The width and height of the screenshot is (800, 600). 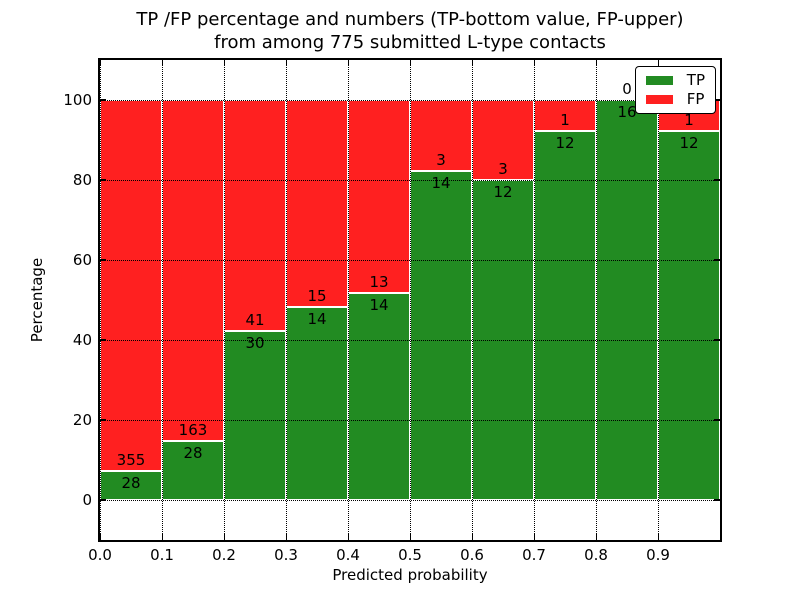 What do you see at coordinates (659, 99) in the screenshot?
I see `fp-legend-swatch-icon` at bounding box center [659, 99].